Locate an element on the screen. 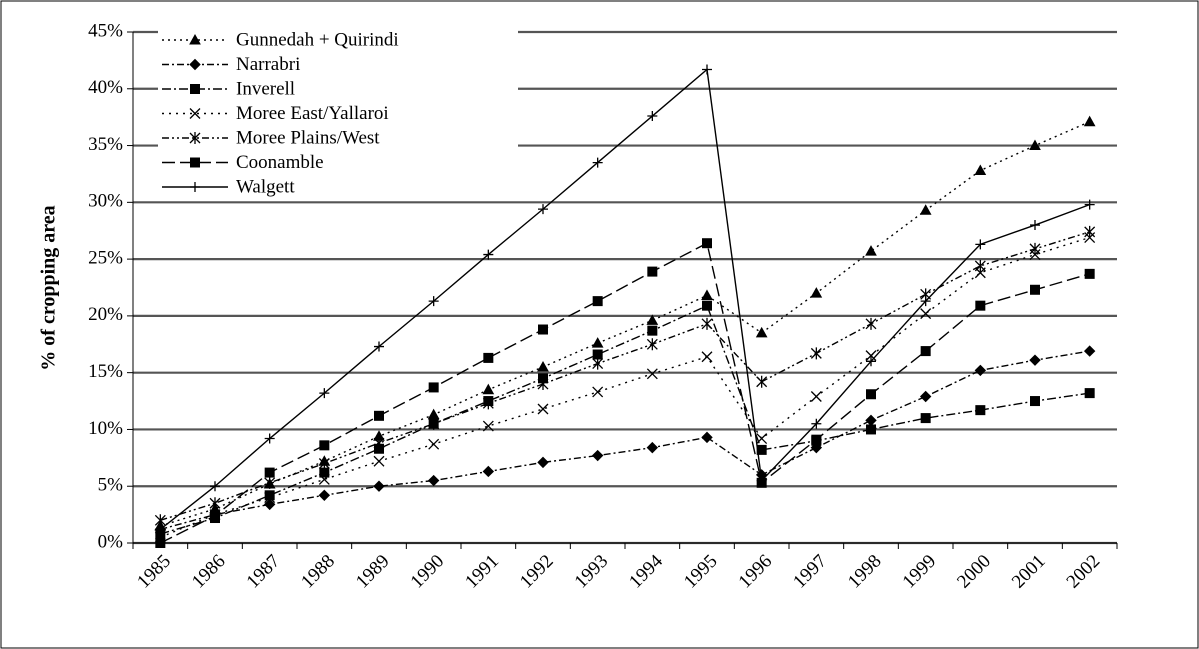 The height and width of the screenshot is (649, 1199). y-axis-title: % of cropping area is located at coordinates (49, 287).